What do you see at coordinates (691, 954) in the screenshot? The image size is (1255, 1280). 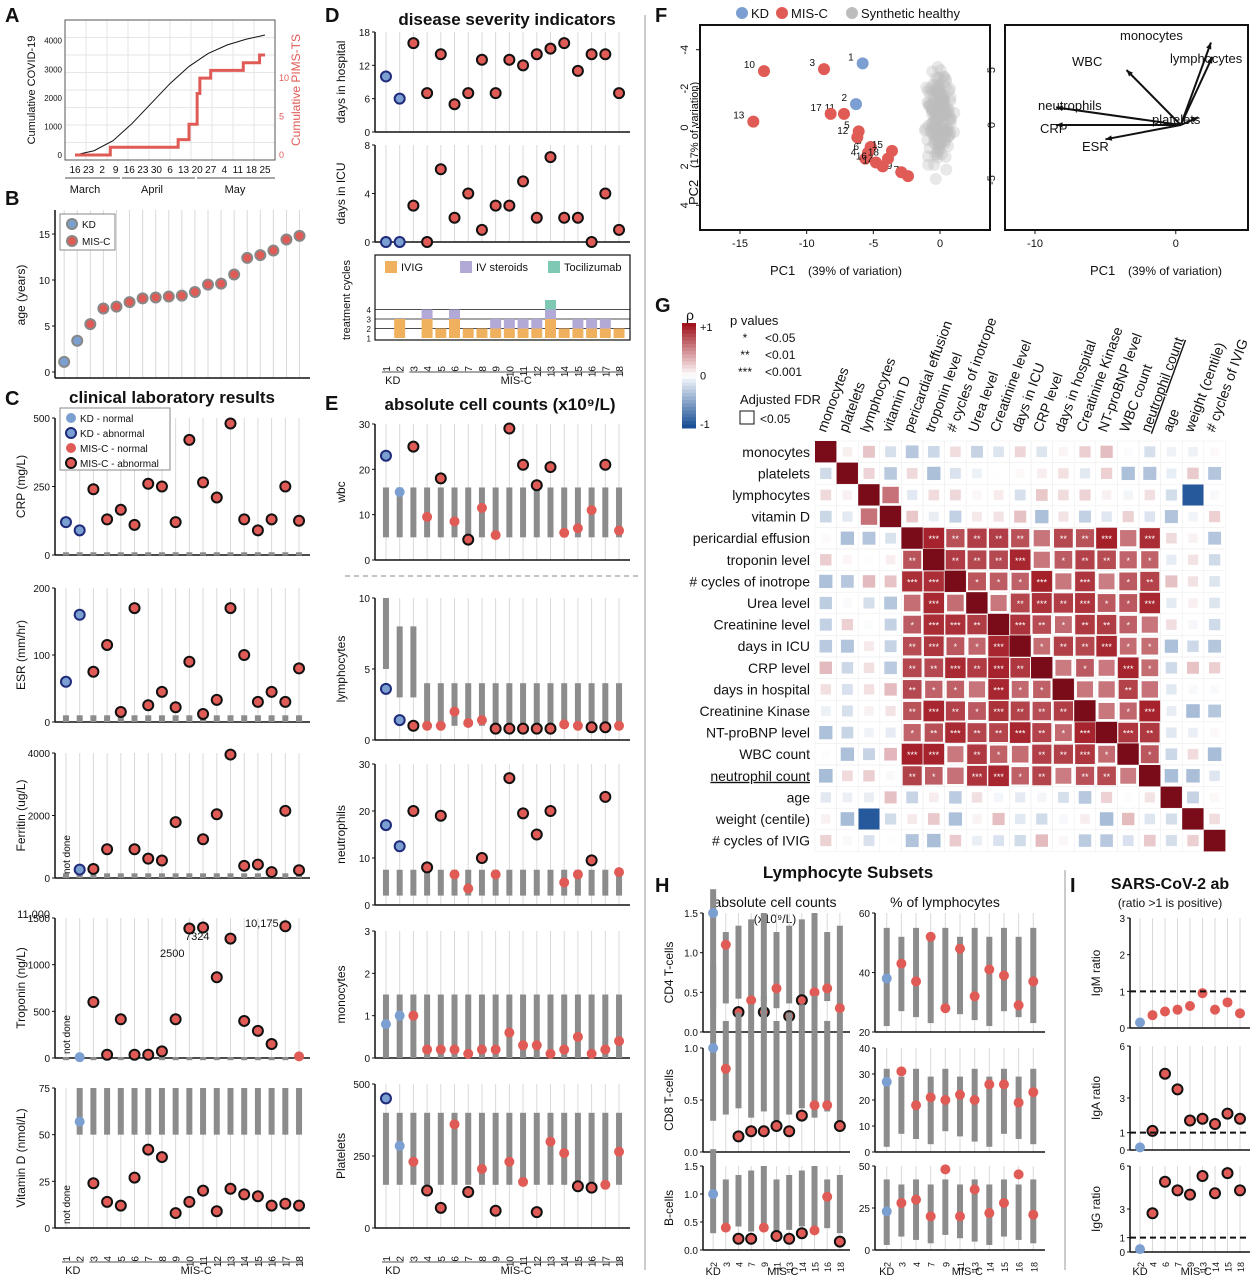 I see `h-panel-0-tick-label: 1.0` at bounding box center [691, 954].